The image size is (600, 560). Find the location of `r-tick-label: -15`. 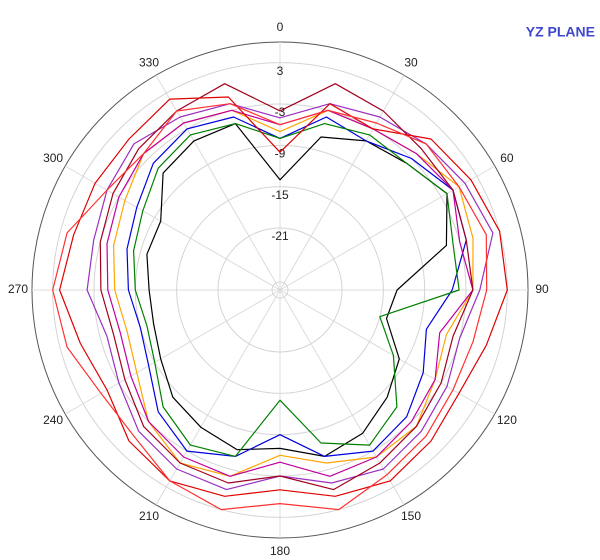

r-tick-label: -15 is located at coordinates (280, 195).